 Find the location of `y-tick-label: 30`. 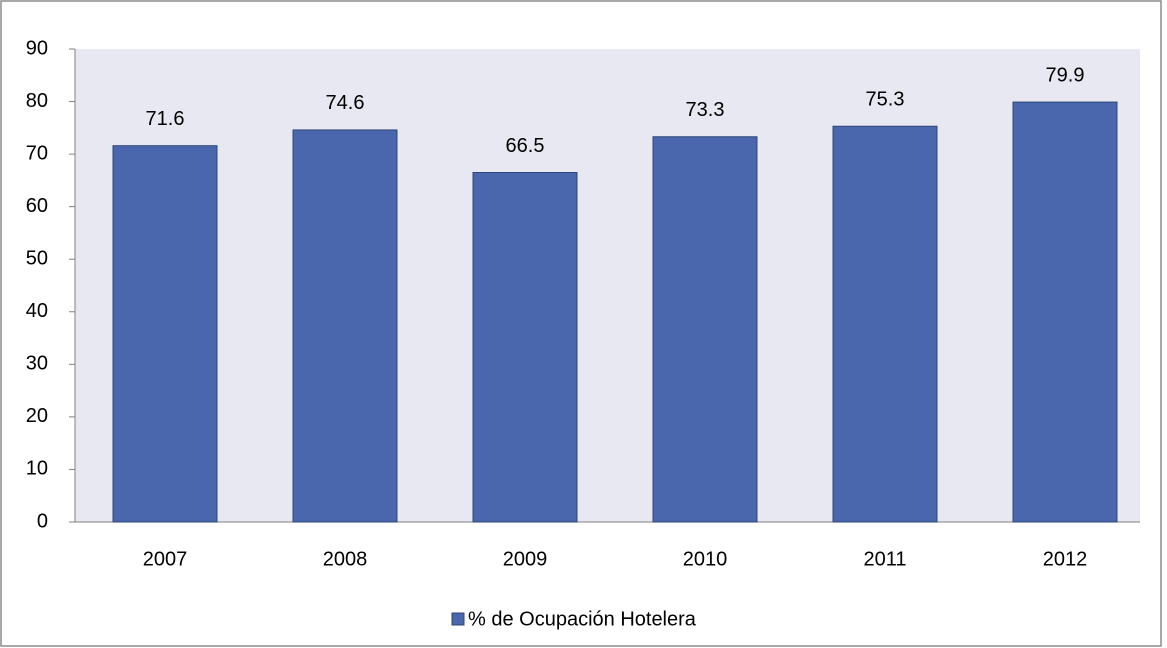

y-tick-label: 30 is located at coordinates (37, 364).